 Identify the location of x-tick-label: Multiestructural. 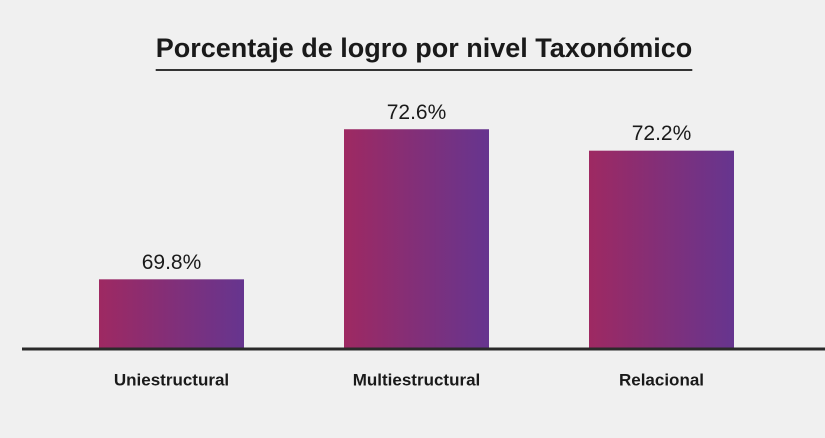
(417, 379).